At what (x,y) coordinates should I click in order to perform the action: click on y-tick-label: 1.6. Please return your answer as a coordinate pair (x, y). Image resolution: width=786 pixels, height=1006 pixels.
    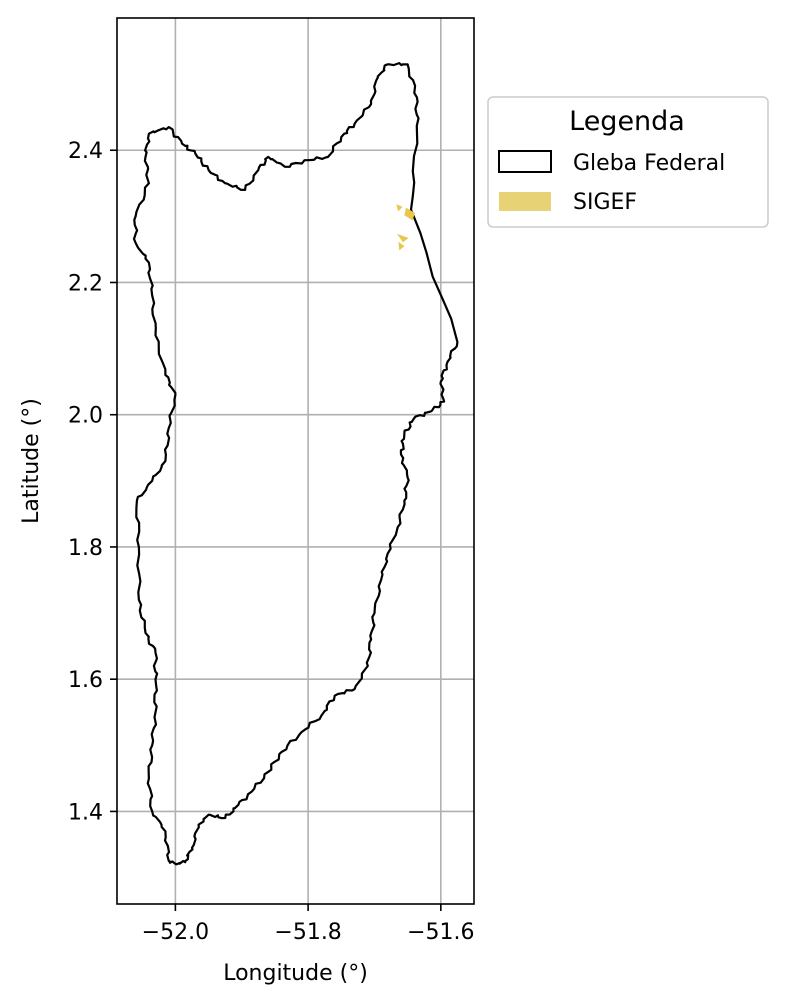
    Looking at the image, I should click on (85, 680).